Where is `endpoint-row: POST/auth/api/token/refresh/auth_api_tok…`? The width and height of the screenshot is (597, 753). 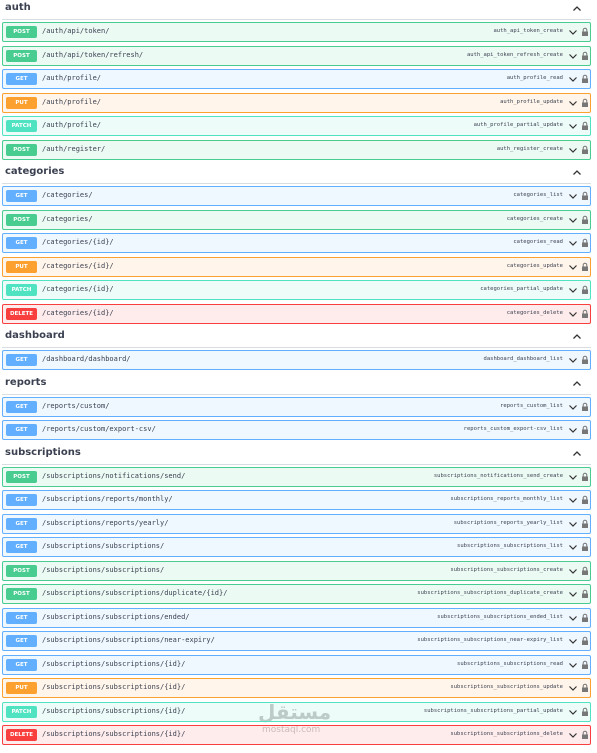
endpoint-row: POST/auth/api/token/refresh/auth_api_tok… is located at coordinates (296, 55).